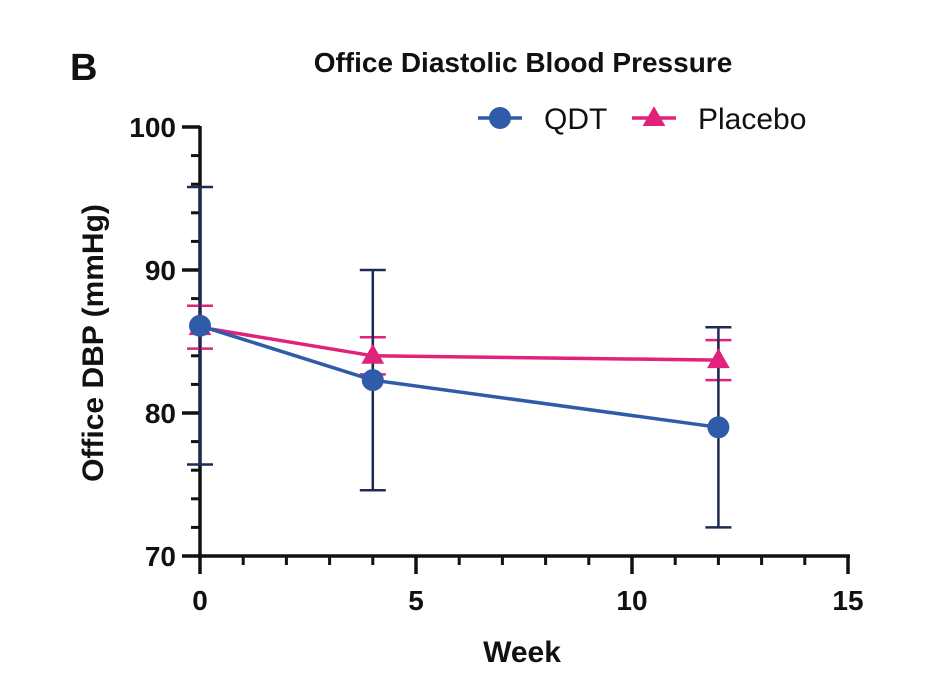  I want to click on chart-title: Office Diastolic Blood Pressure, so click(523, 62).